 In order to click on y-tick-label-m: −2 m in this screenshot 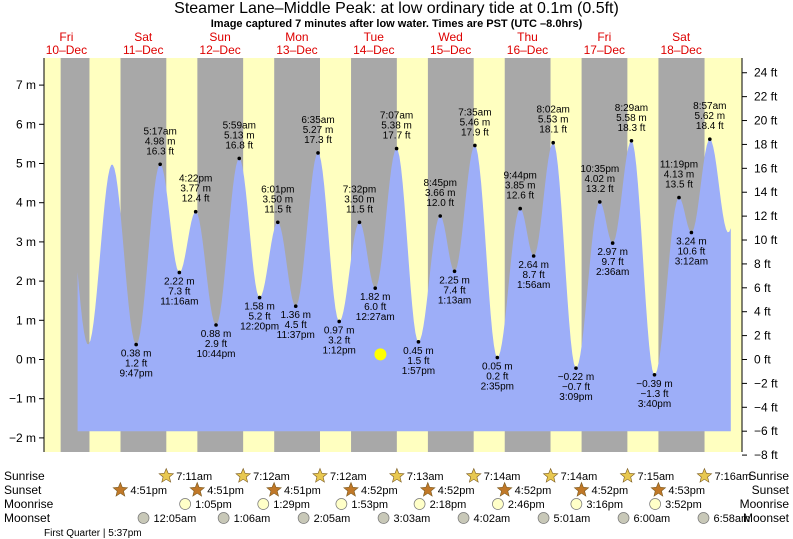, I will do `click(22, 438)`.